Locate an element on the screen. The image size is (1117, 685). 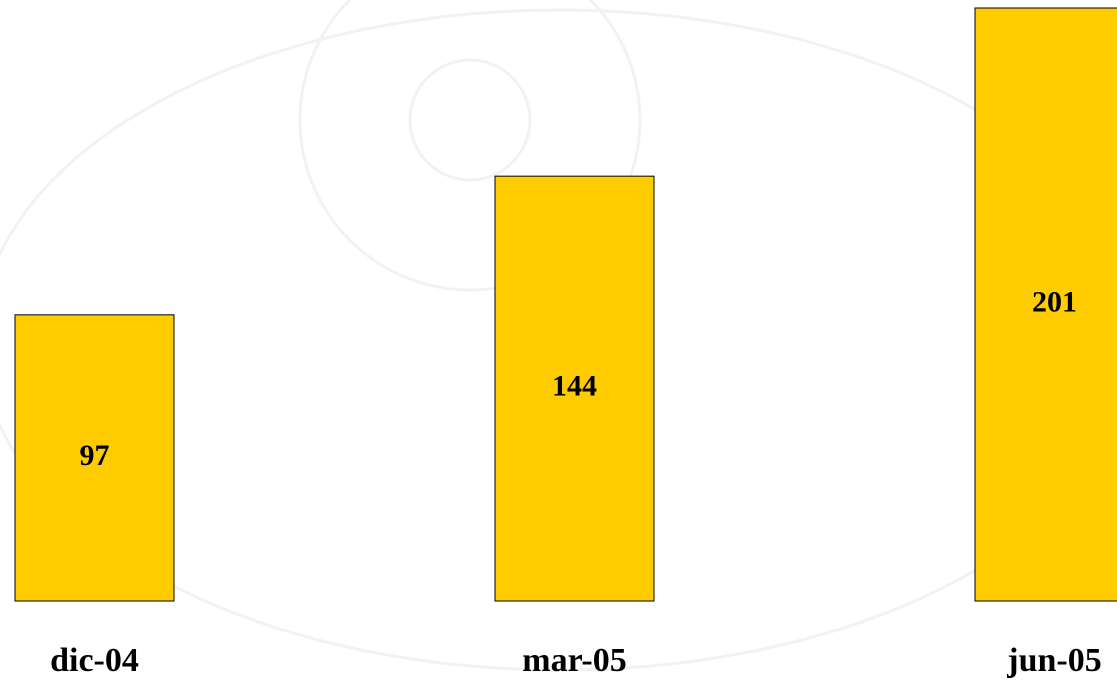
value-label: 97 is located at coordinates (95, 455).